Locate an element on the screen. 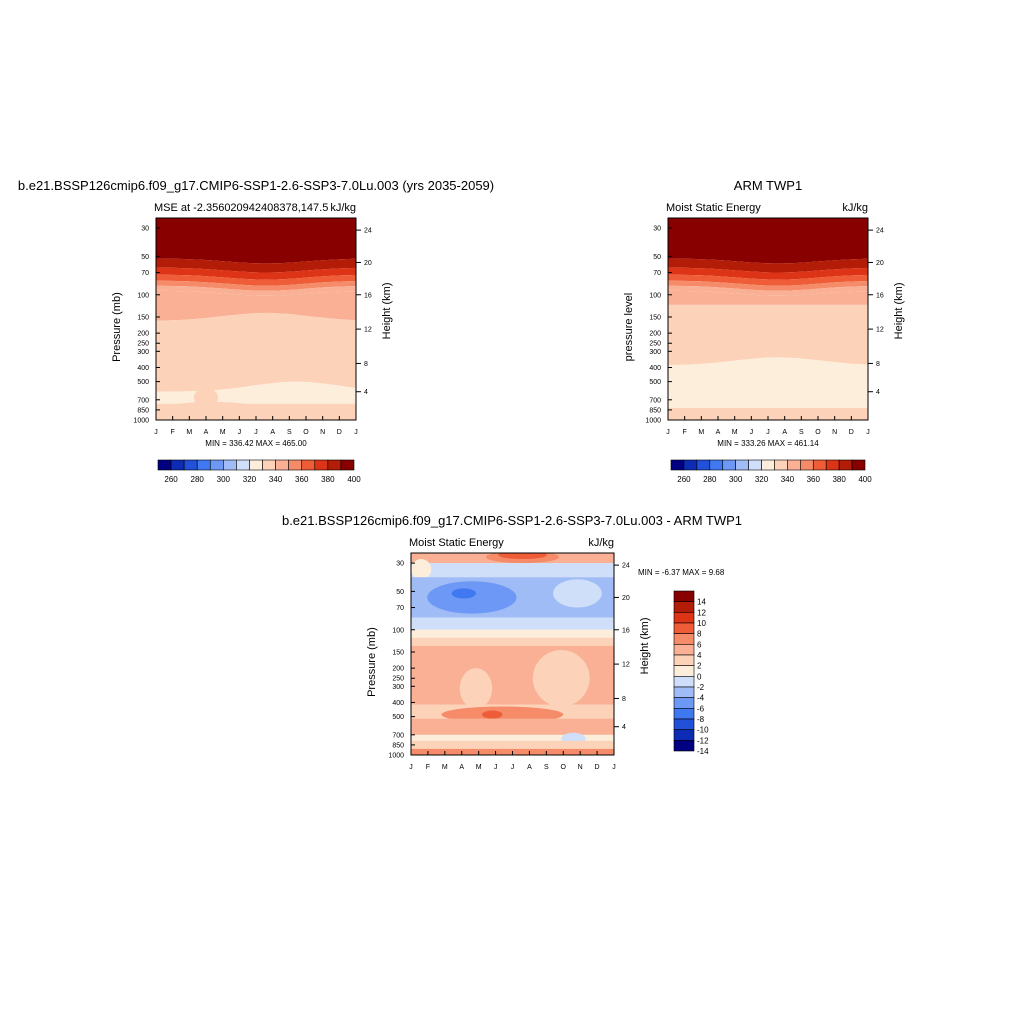 Image resolution: width=1024 pixels, height=1024 pixels. pressure-tick-label: 500 is located at coordinates (143, 382).